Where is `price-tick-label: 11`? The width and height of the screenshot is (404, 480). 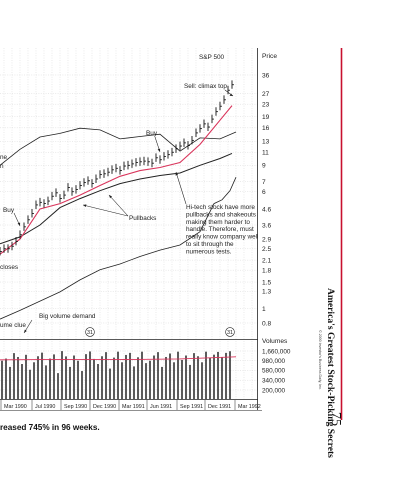 price-tick-label: 11 is located at coordinates (265, 153).